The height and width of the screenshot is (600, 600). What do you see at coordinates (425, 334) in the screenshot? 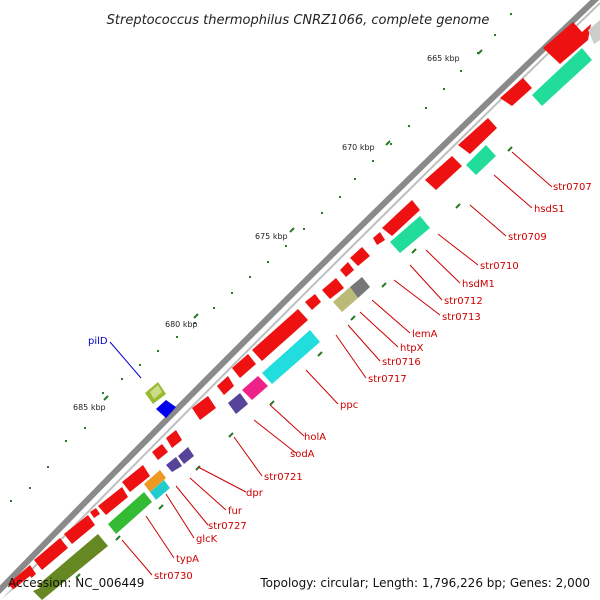
I see `gene-label-lemA: lemA` at bounding box center [425, 334].